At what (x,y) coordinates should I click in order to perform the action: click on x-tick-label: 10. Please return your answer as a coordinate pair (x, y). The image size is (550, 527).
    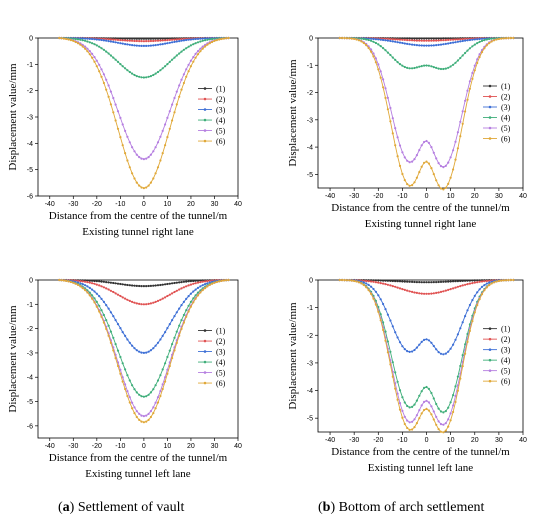
    Looking at the image, I should click on (168, 204).